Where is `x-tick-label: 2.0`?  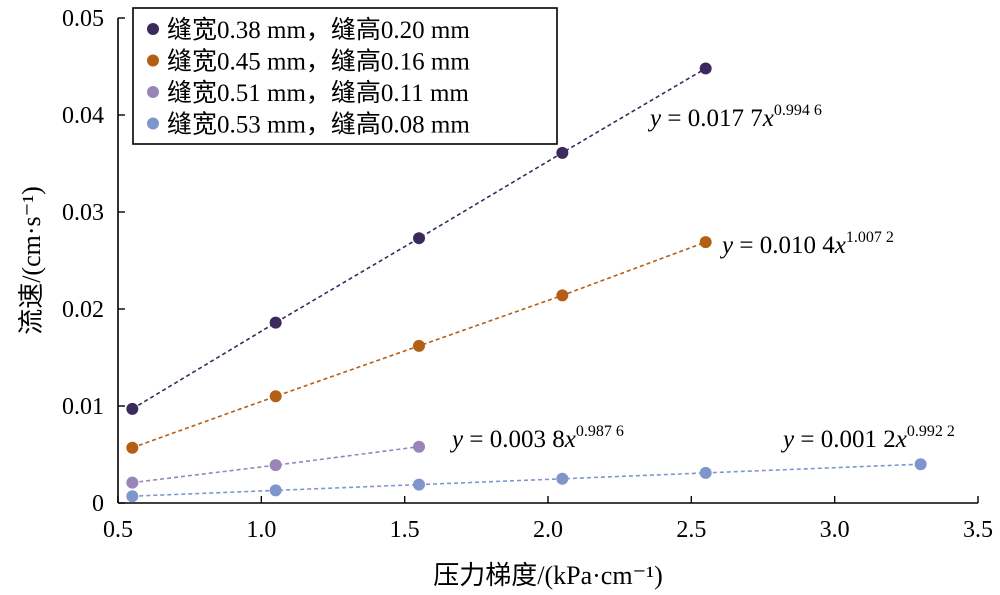 x-tick-label: 2.0 is located at coordinates (548, 530).